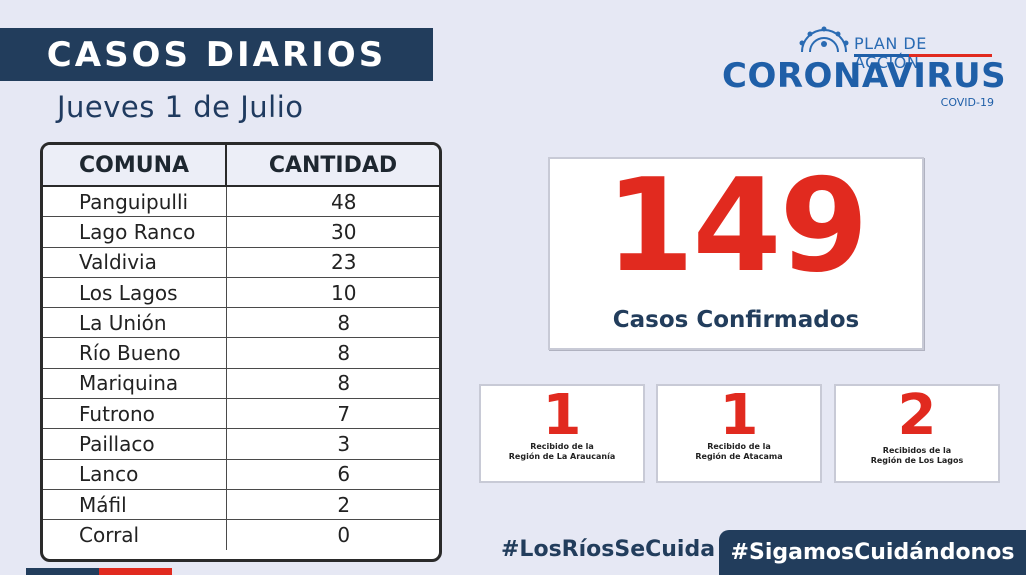  I want to click on logo-flag-stripe, so click(923, 55).